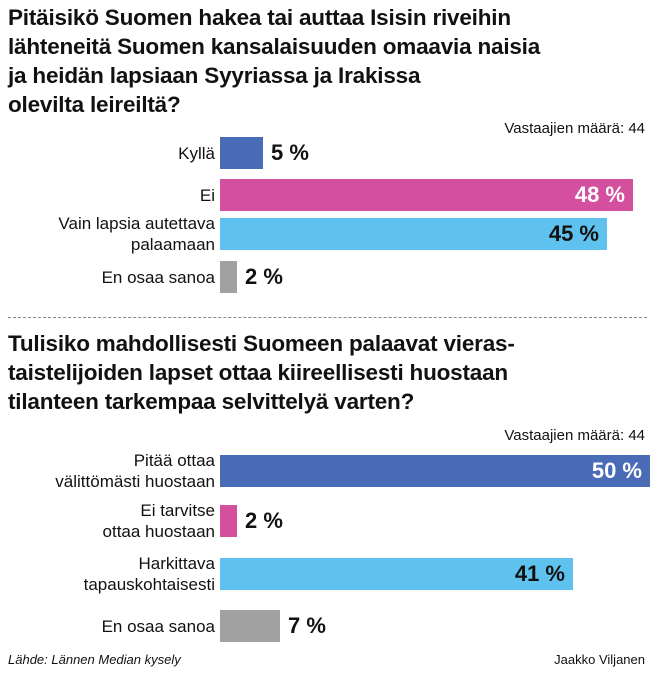 The height and width of the screenshot is (673, 651). What do you see at coordinates (616, 470) in the screenshot?
I see `value-label: 50 %` at bounding box center [616, 470].